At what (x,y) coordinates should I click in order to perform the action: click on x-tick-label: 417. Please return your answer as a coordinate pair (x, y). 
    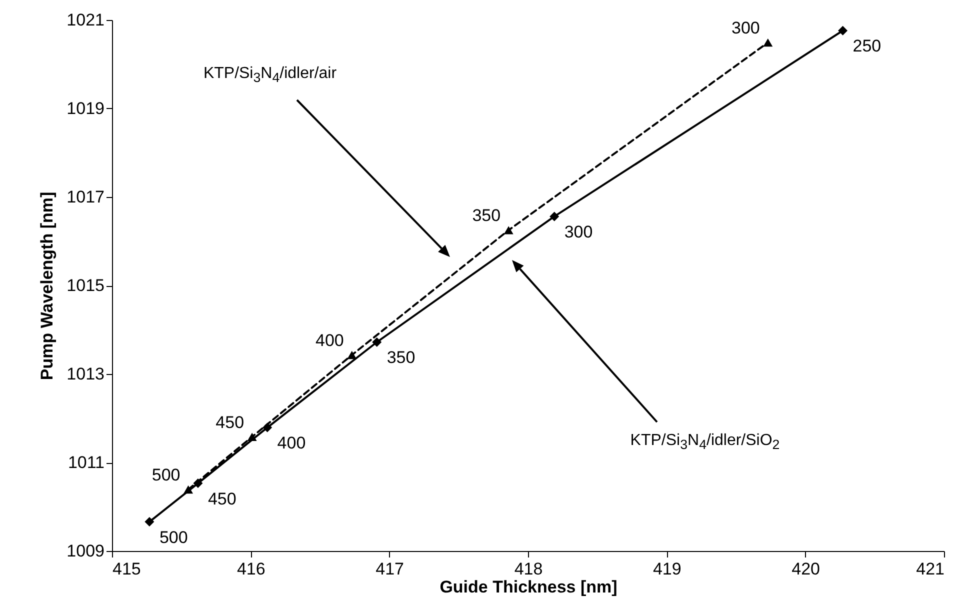
    Looking at the image, I should click on (390, 569).